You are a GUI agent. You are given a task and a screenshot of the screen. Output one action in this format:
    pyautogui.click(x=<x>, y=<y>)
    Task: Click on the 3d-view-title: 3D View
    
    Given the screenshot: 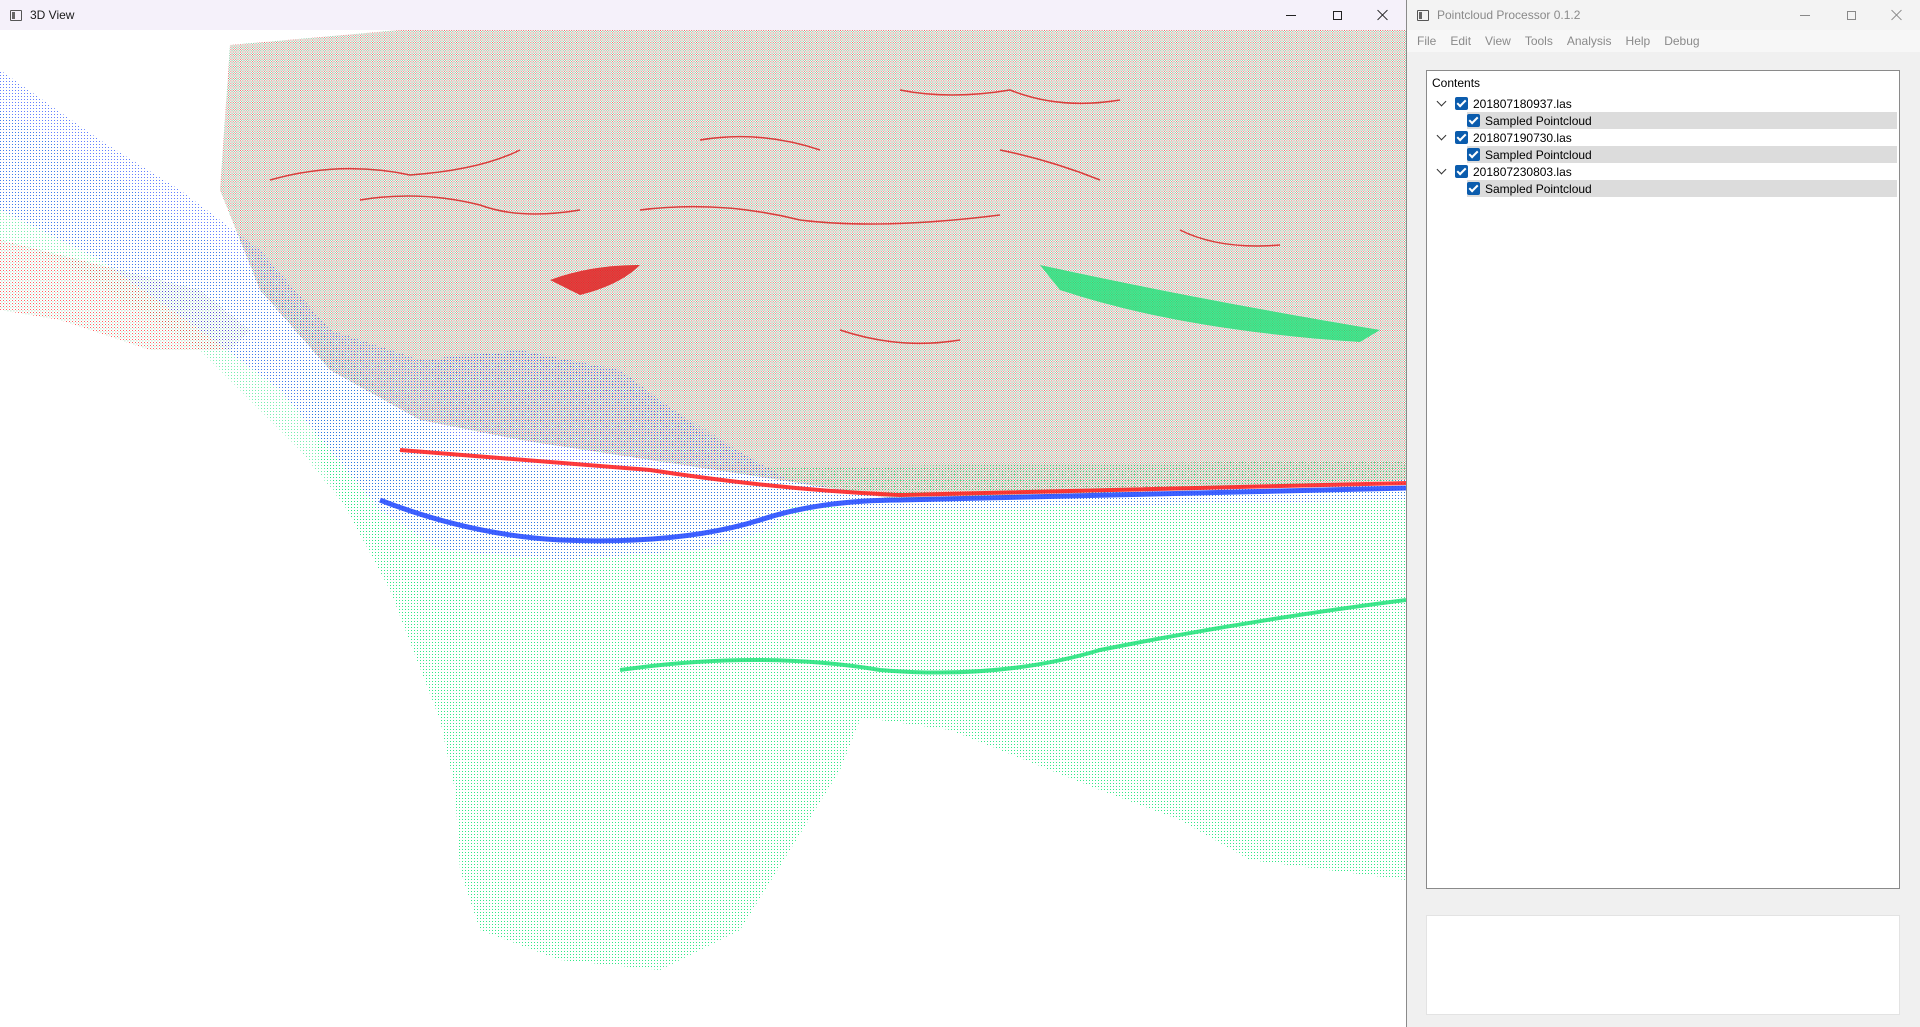 What is the action you would take?
    pyautogui.click(x=52, y=15)
    